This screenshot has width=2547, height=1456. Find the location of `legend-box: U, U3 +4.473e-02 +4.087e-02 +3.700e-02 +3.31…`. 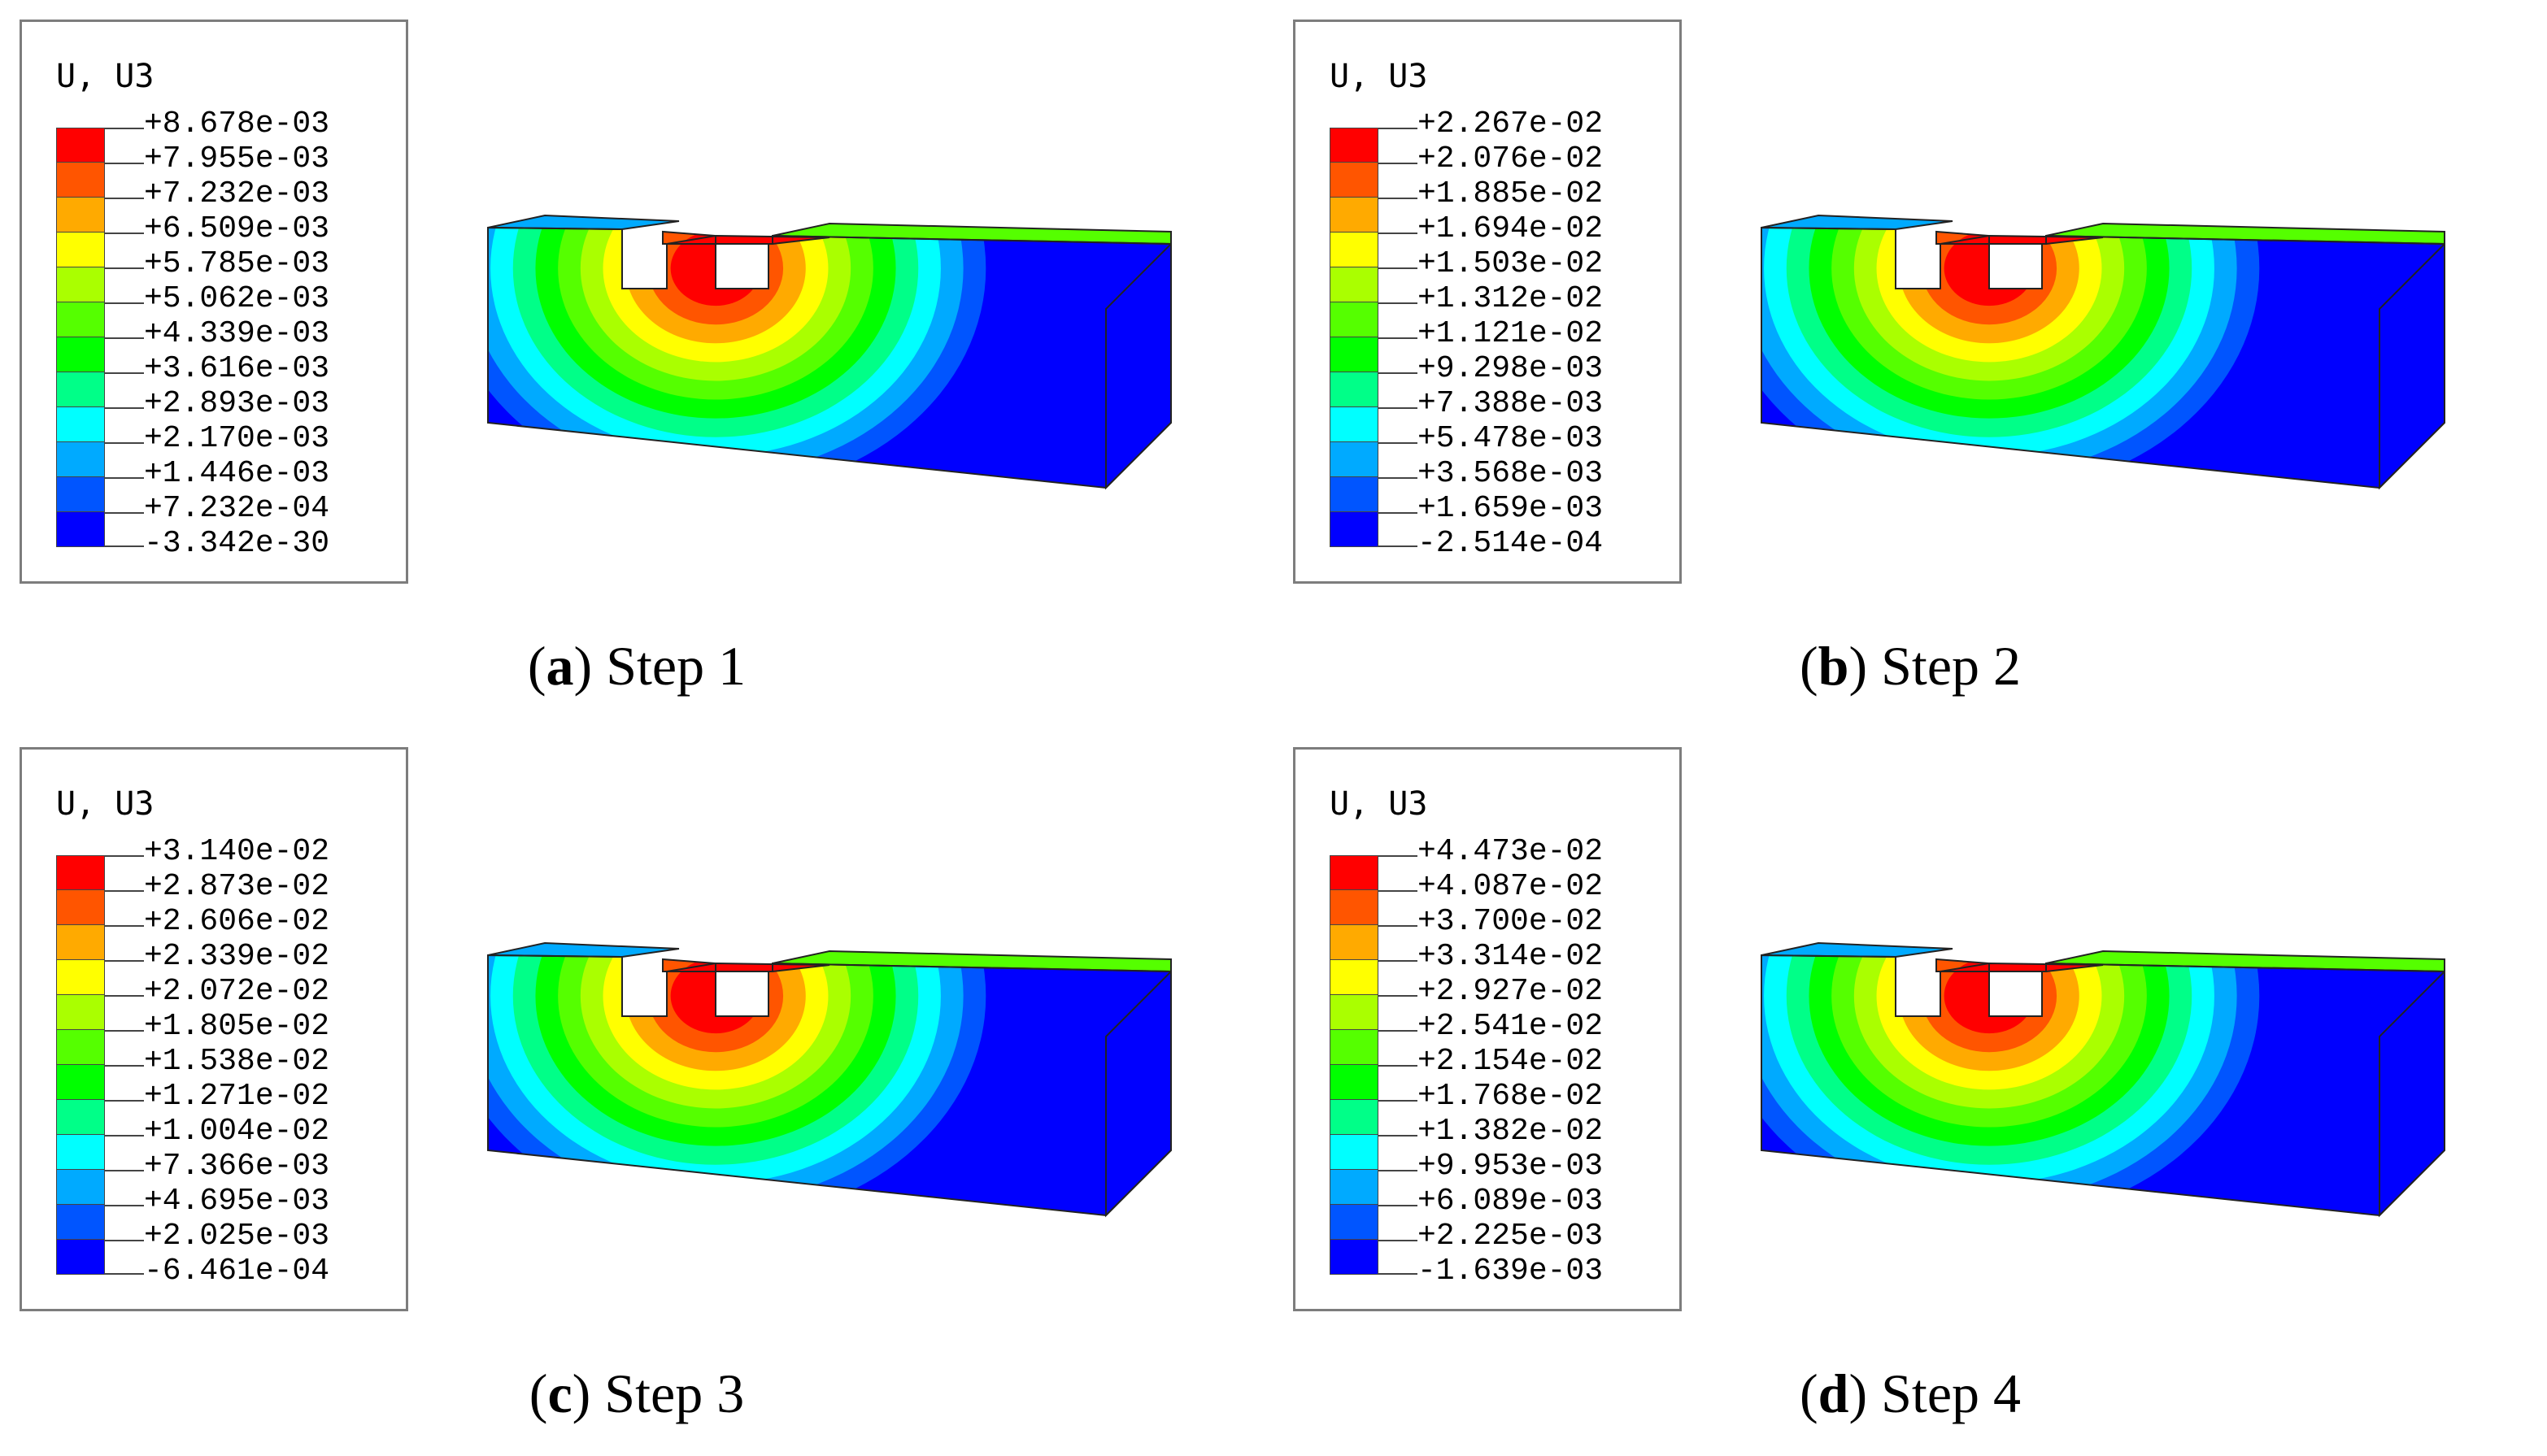

legend-box: U, U3 +4.473e-02 +4.087e-02 +3.700e-02 +3.31… is located at coordinates (1487, 1029).